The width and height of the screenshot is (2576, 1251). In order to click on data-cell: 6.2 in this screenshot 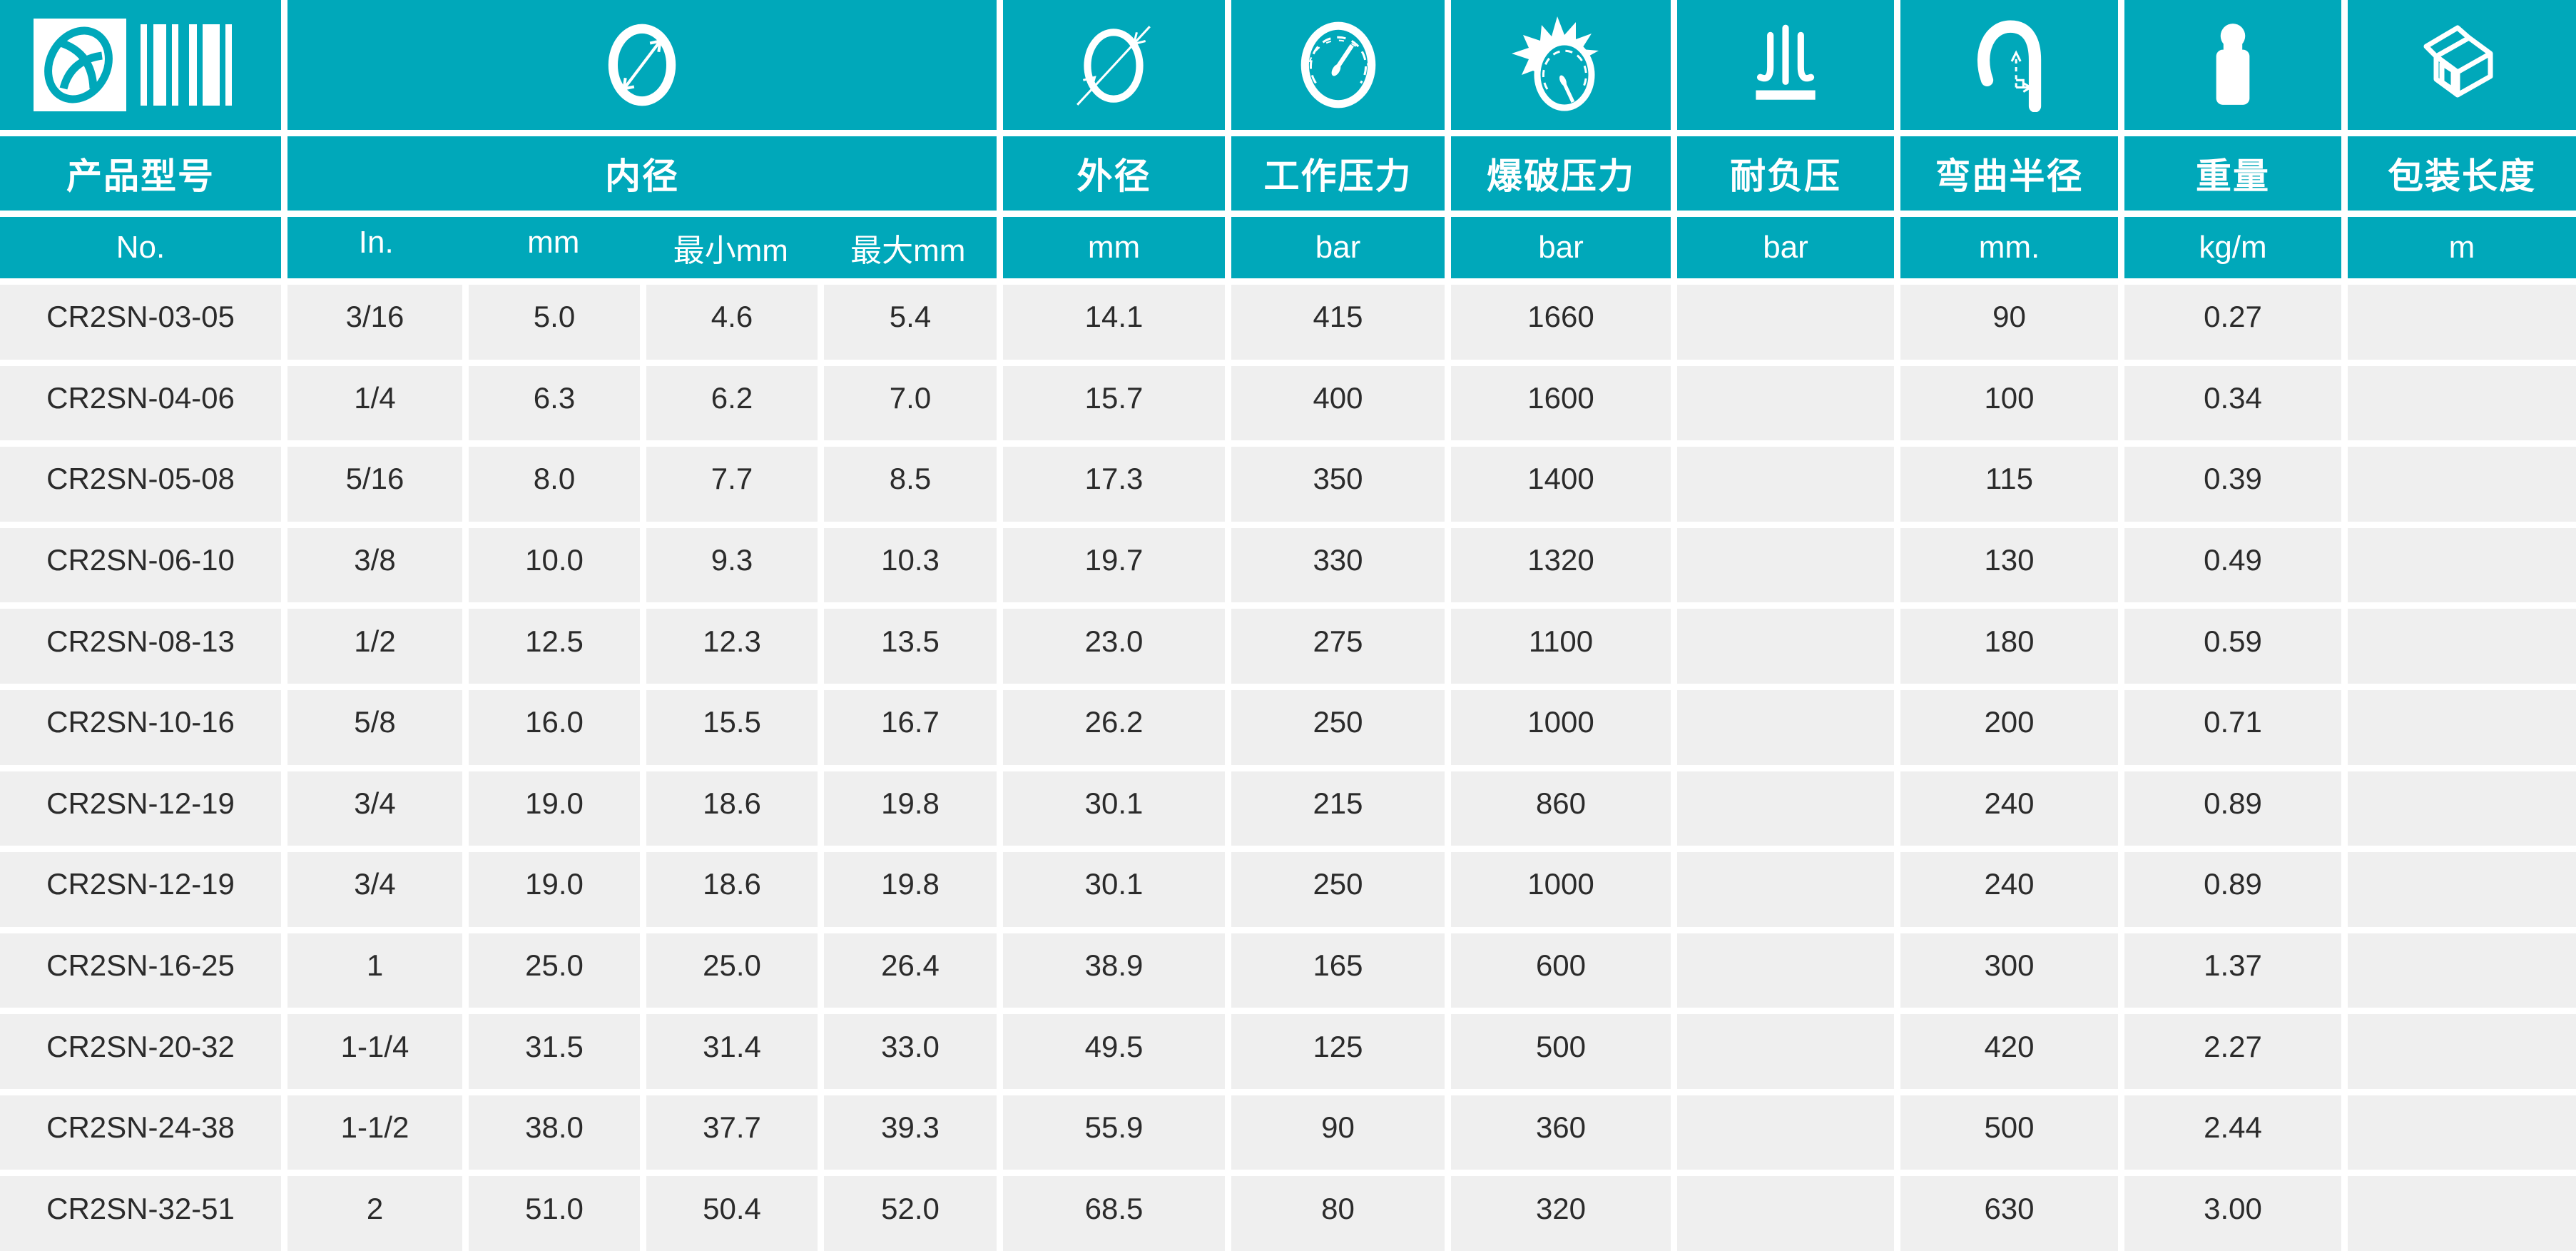, I will do `click(732, 403)`.